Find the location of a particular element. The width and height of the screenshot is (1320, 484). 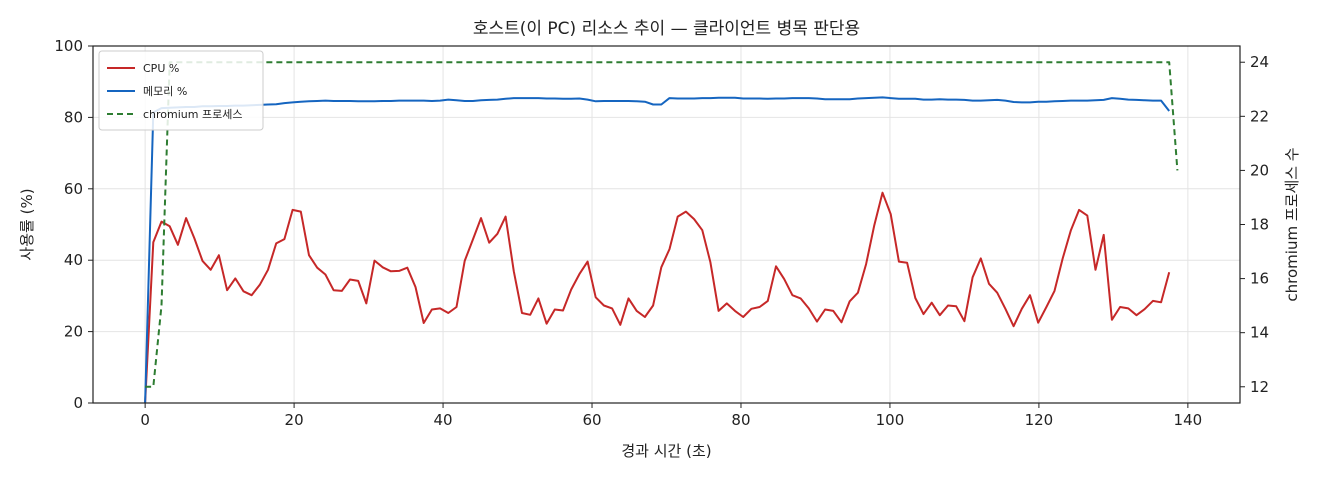

legend: CPU % 메모리 % chromium 프로세스 is located at coordinates (181, 90).